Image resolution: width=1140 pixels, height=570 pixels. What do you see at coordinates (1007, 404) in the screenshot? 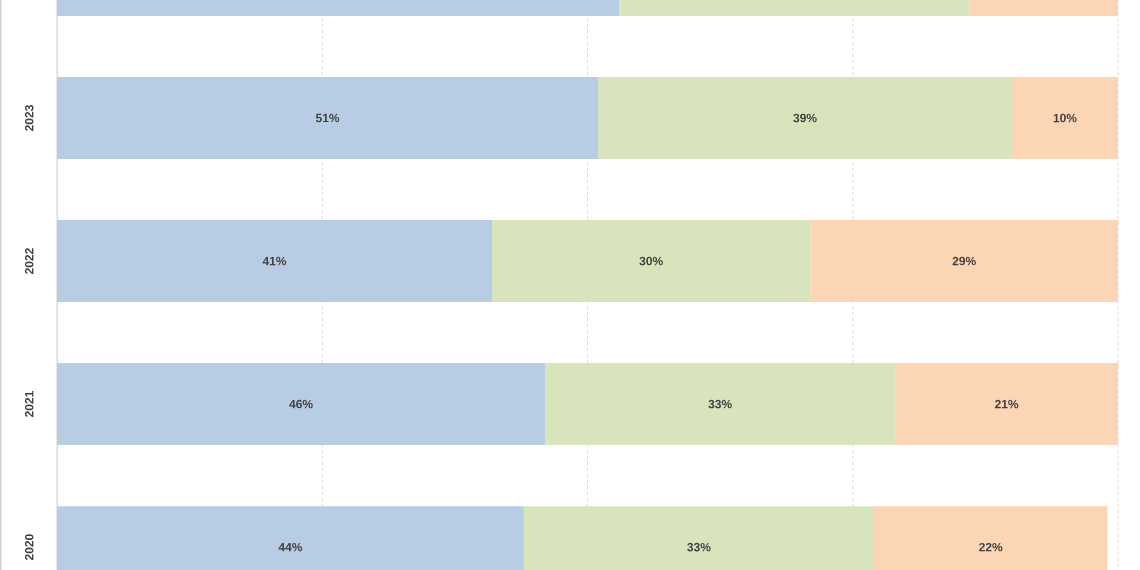
I see `data-label: 21%` at bounding box center [1007, 404].